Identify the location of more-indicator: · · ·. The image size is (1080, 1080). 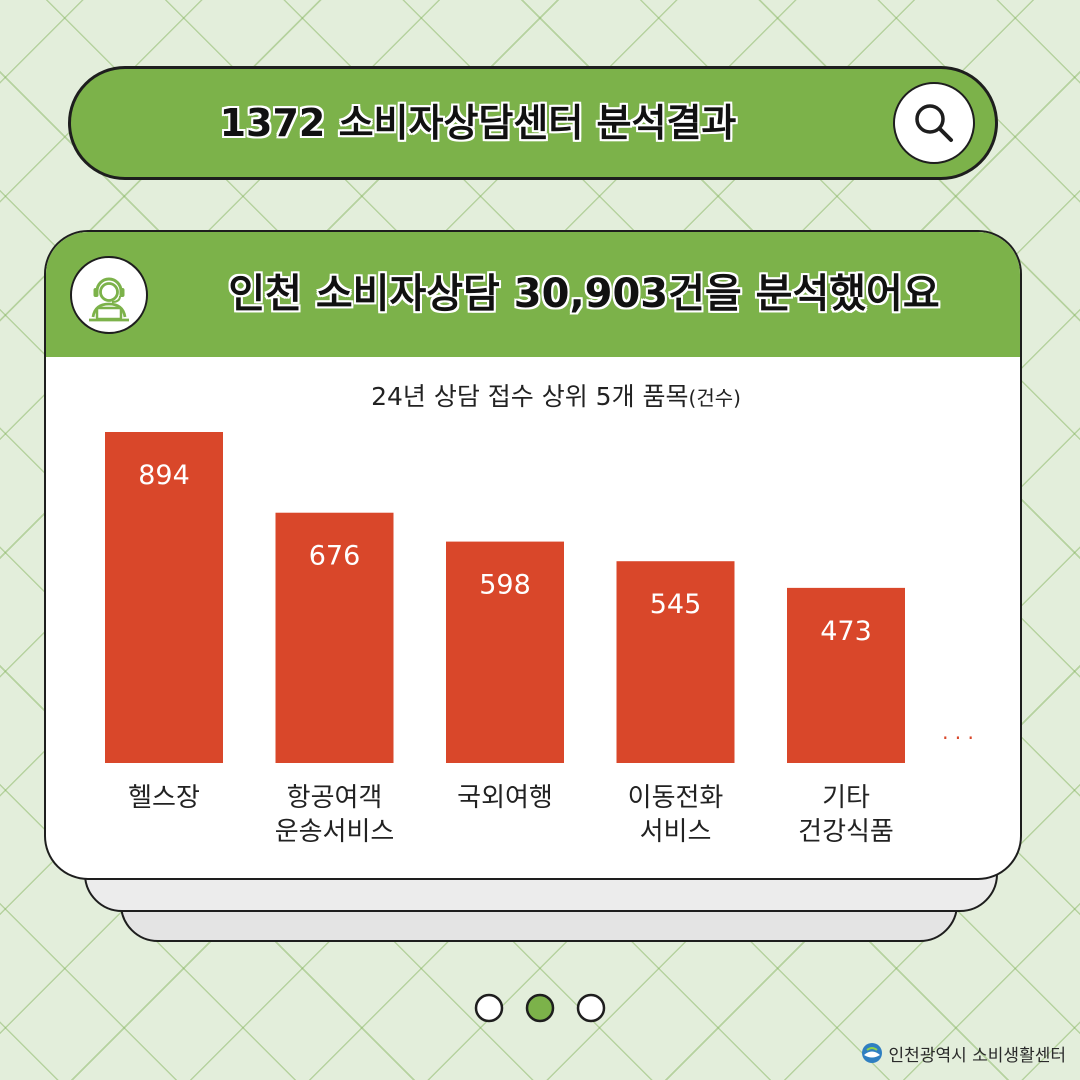
(958, 738).